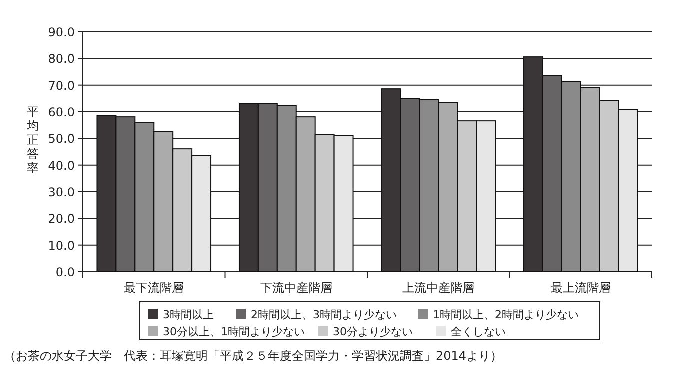 This screenshot has width=685, height=386. I want to click on x-tick-label: 最下流階層, so click(154, 288).